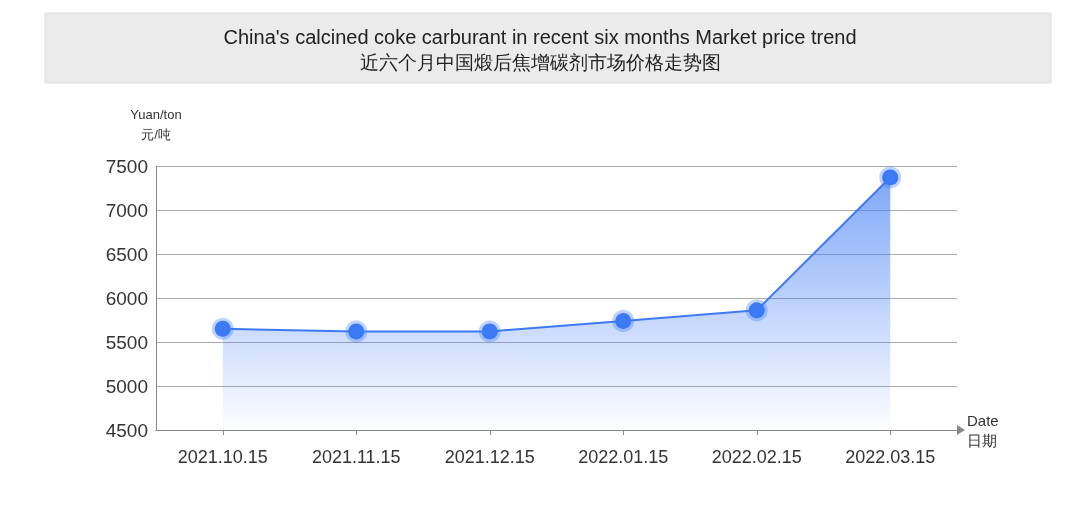 Image resolution: width=1080 pixels, height=513 pixels. Describe the element at coordinates (126, 210) in the screenshot. I see `y-tick-label: 7000` at that location.